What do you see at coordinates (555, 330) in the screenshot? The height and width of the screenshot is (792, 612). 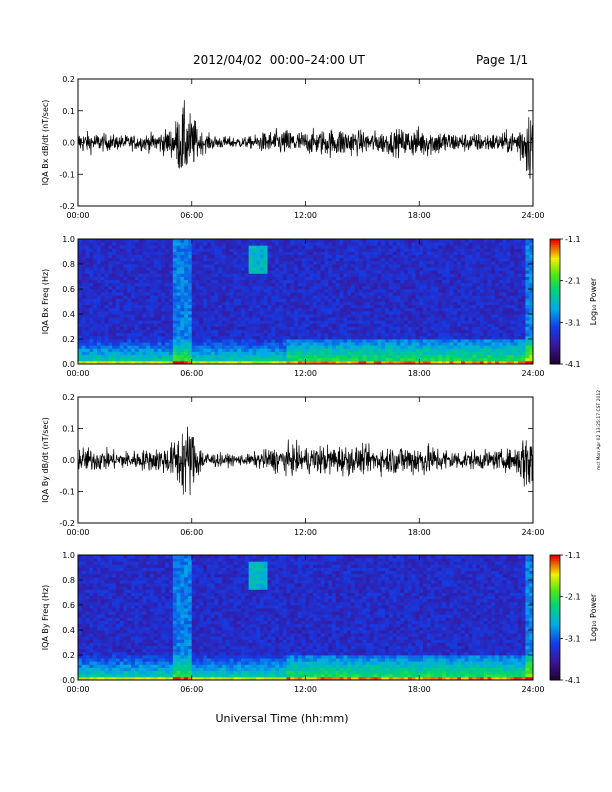 I see `colorbar-swatch` at bounding box center [555, 330].